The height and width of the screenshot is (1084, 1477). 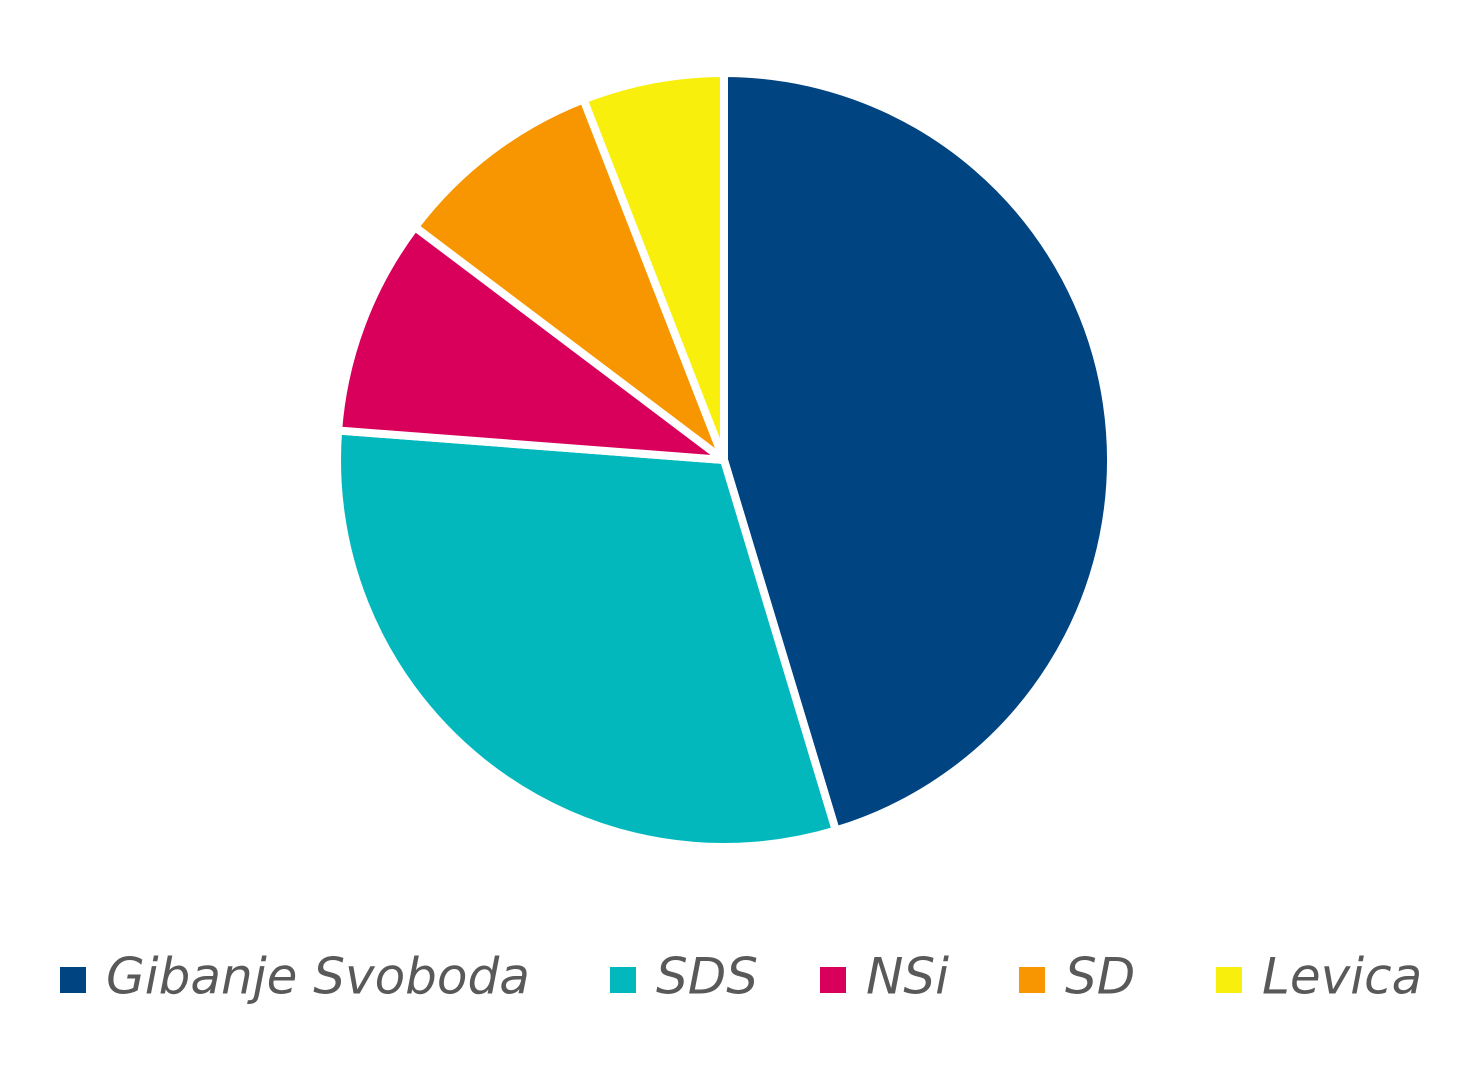 I want to click on legend-label: NSi, so click(x=907, y=977).